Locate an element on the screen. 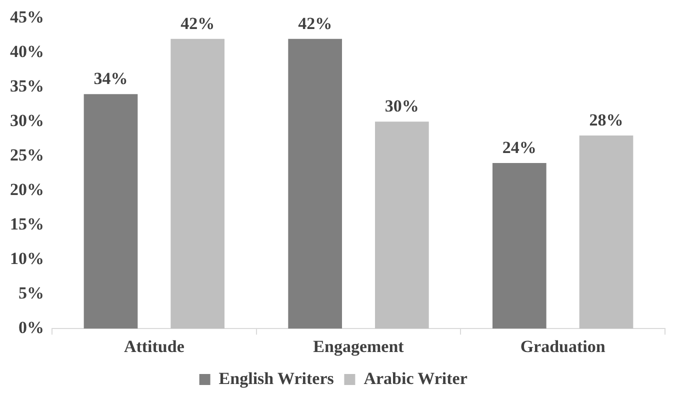 Image resolution: width=685 pixels, height=398 pixels. y-tick-label: 10% is located at coordinates (27, 258).